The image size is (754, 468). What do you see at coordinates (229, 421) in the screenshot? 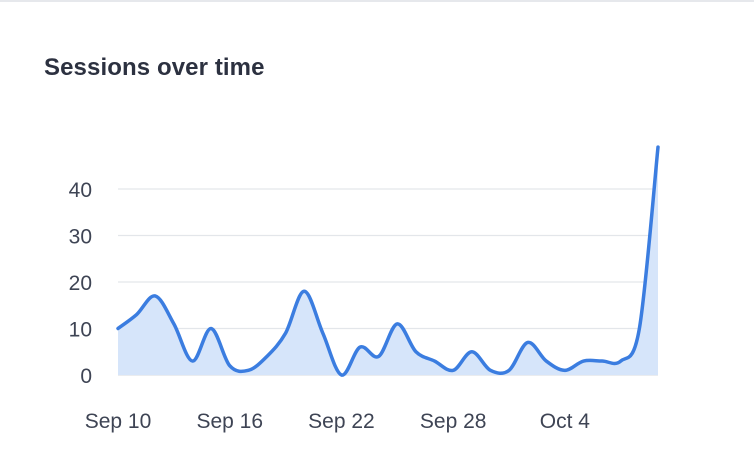
I see `x-tick-label: Sep 16` at bounding box center [229, 421].